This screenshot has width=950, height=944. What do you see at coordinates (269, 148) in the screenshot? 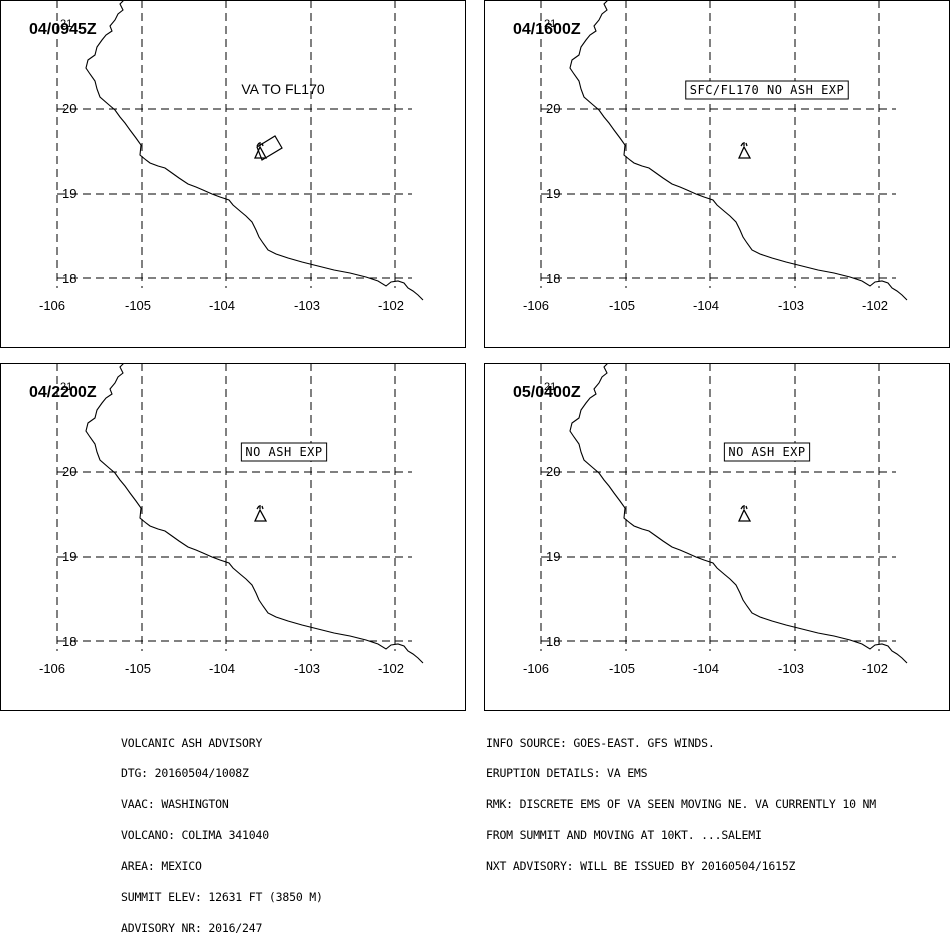
I see `ash-plume-polygon` at bounding box center [269, 148].